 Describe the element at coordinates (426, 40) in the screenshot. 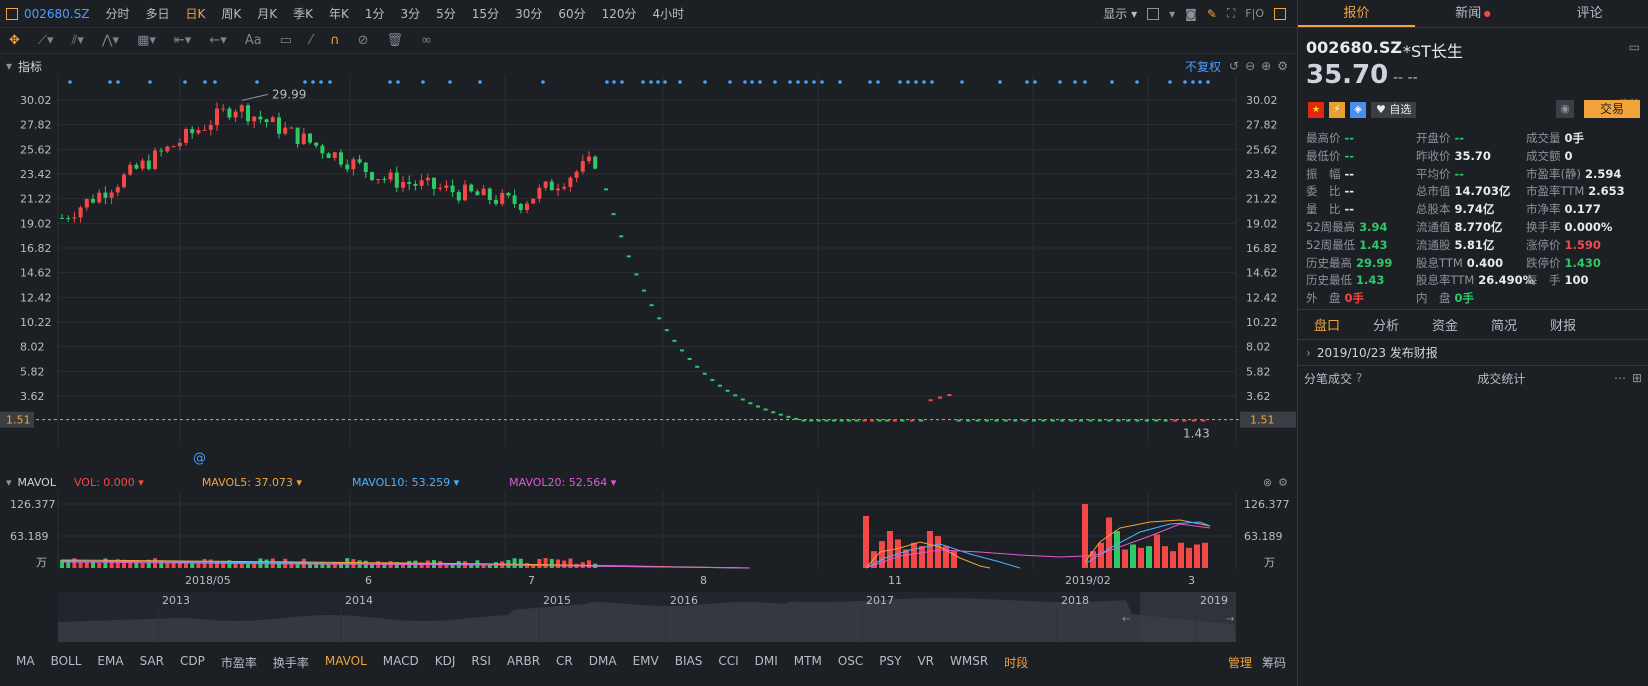

I see `link-icon: ∞` at that location.